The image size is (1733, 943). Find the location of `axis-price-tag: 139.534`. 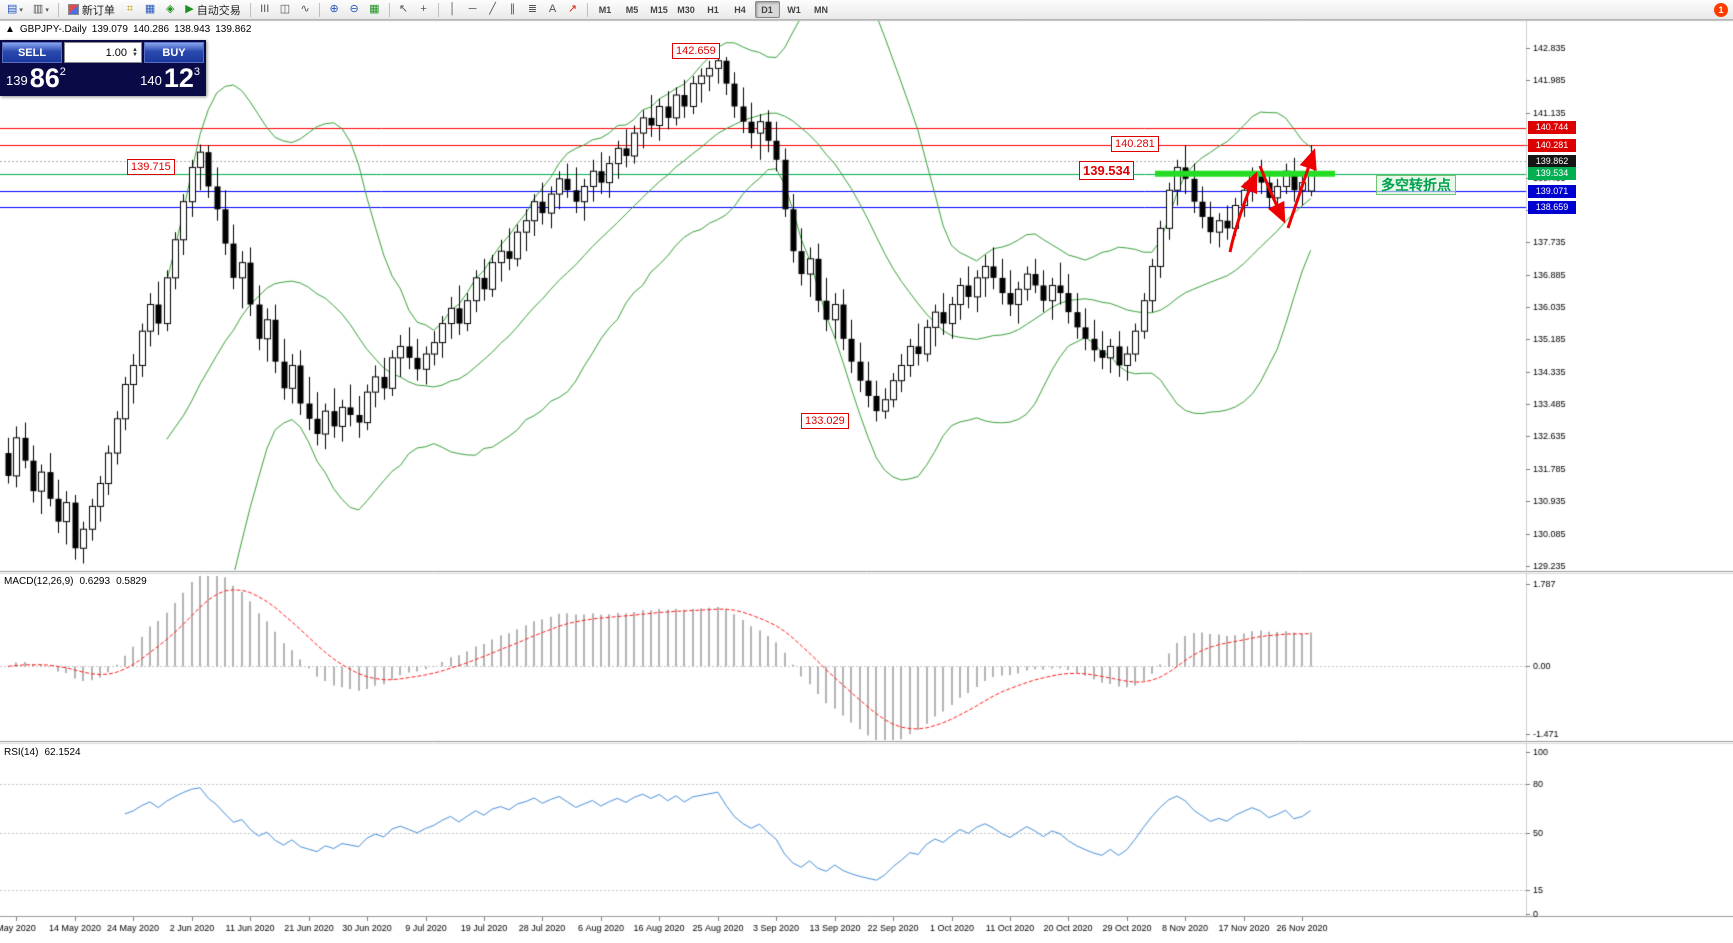

axis-price-tag: 139.534 is located at coordinates (1552, 173).